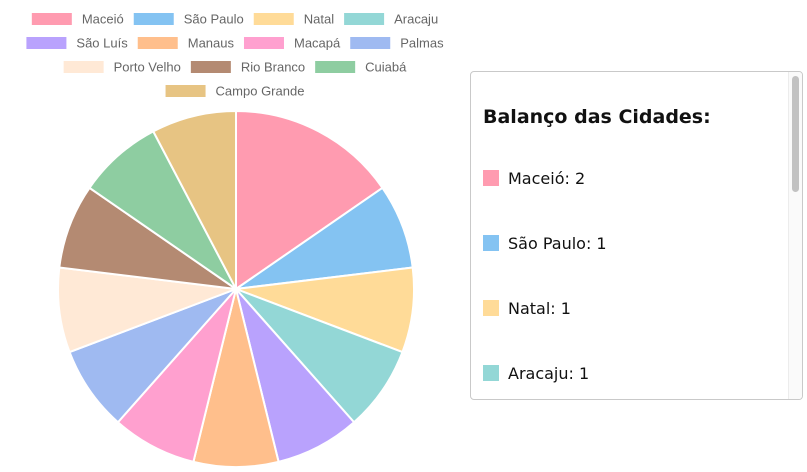 This screenshot has width=807, height=472. Describe the element at coordinates (795, 134) in the screenshot. I see `panel-scrollbar-thumb` at that location.